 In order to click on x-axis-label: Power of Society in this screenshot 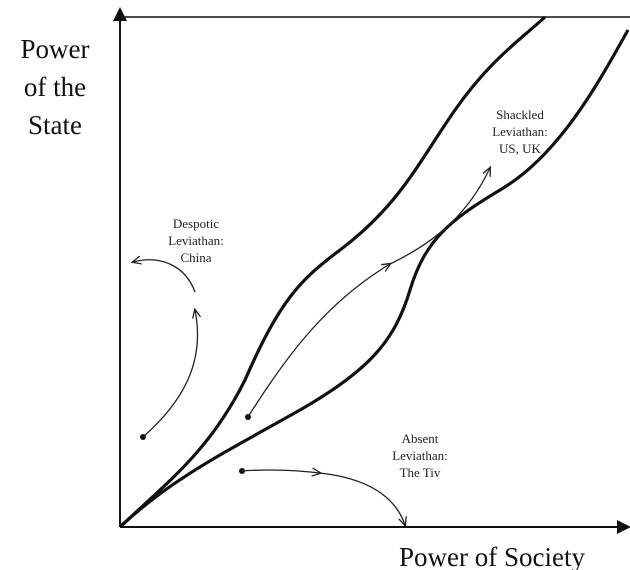, I will do `click(492, 556)`.